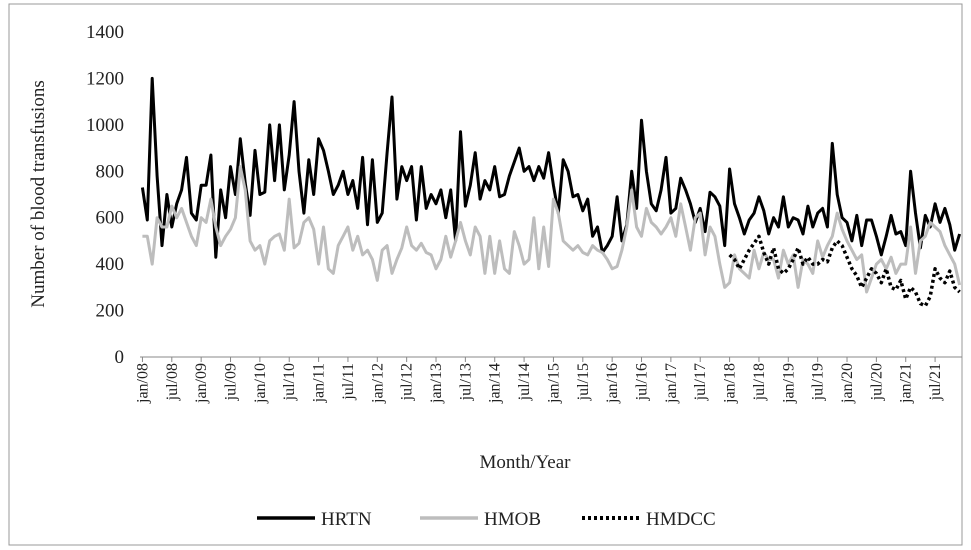 The width and height of the screenshot is (971, 550). Describe the element at coordinates (730, 383) in the screenshot. I see `x-tick-label: jan/18` at that location.